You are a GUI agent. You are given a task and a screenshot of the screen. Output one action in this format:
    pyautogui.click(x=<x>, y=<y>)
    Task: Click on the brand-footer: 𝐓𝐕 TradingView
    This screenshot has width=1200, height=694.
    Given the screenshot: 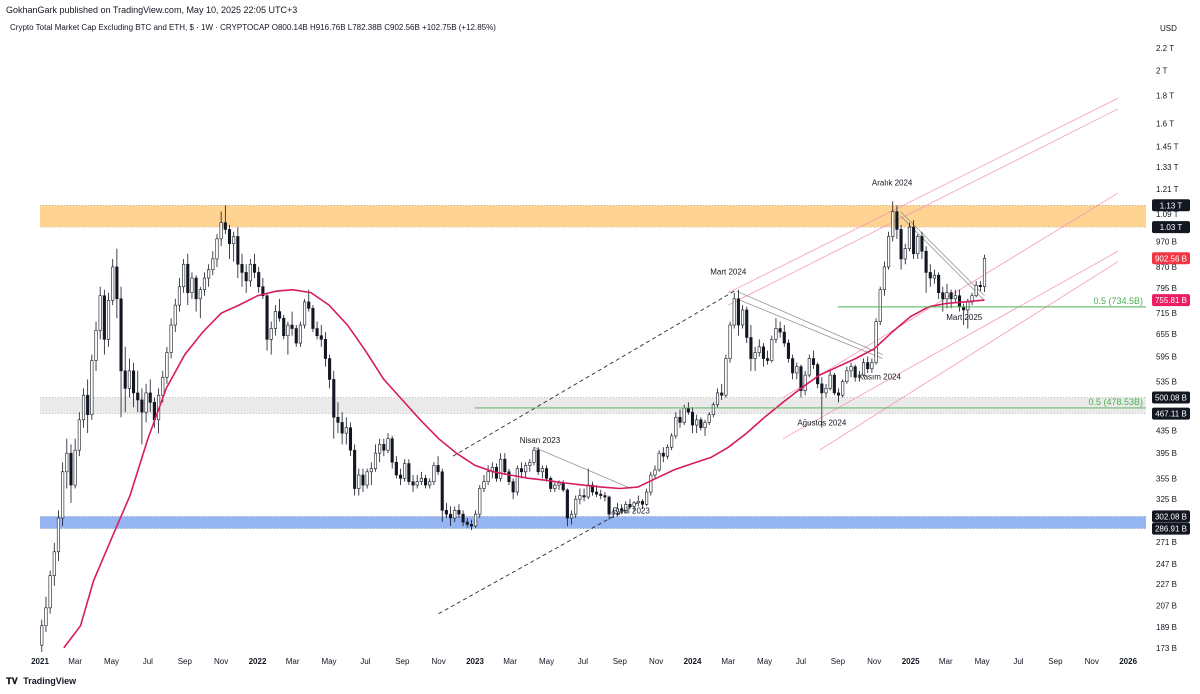 What is the action you would take?
    pyautogui.click(x=41, y=681)
    